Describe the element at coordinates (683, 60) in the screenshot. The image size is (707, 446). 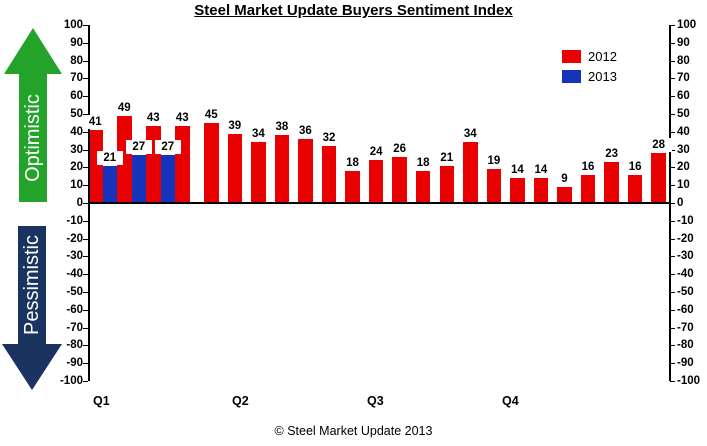
I see `y-axis-label-right: 80` at that location.